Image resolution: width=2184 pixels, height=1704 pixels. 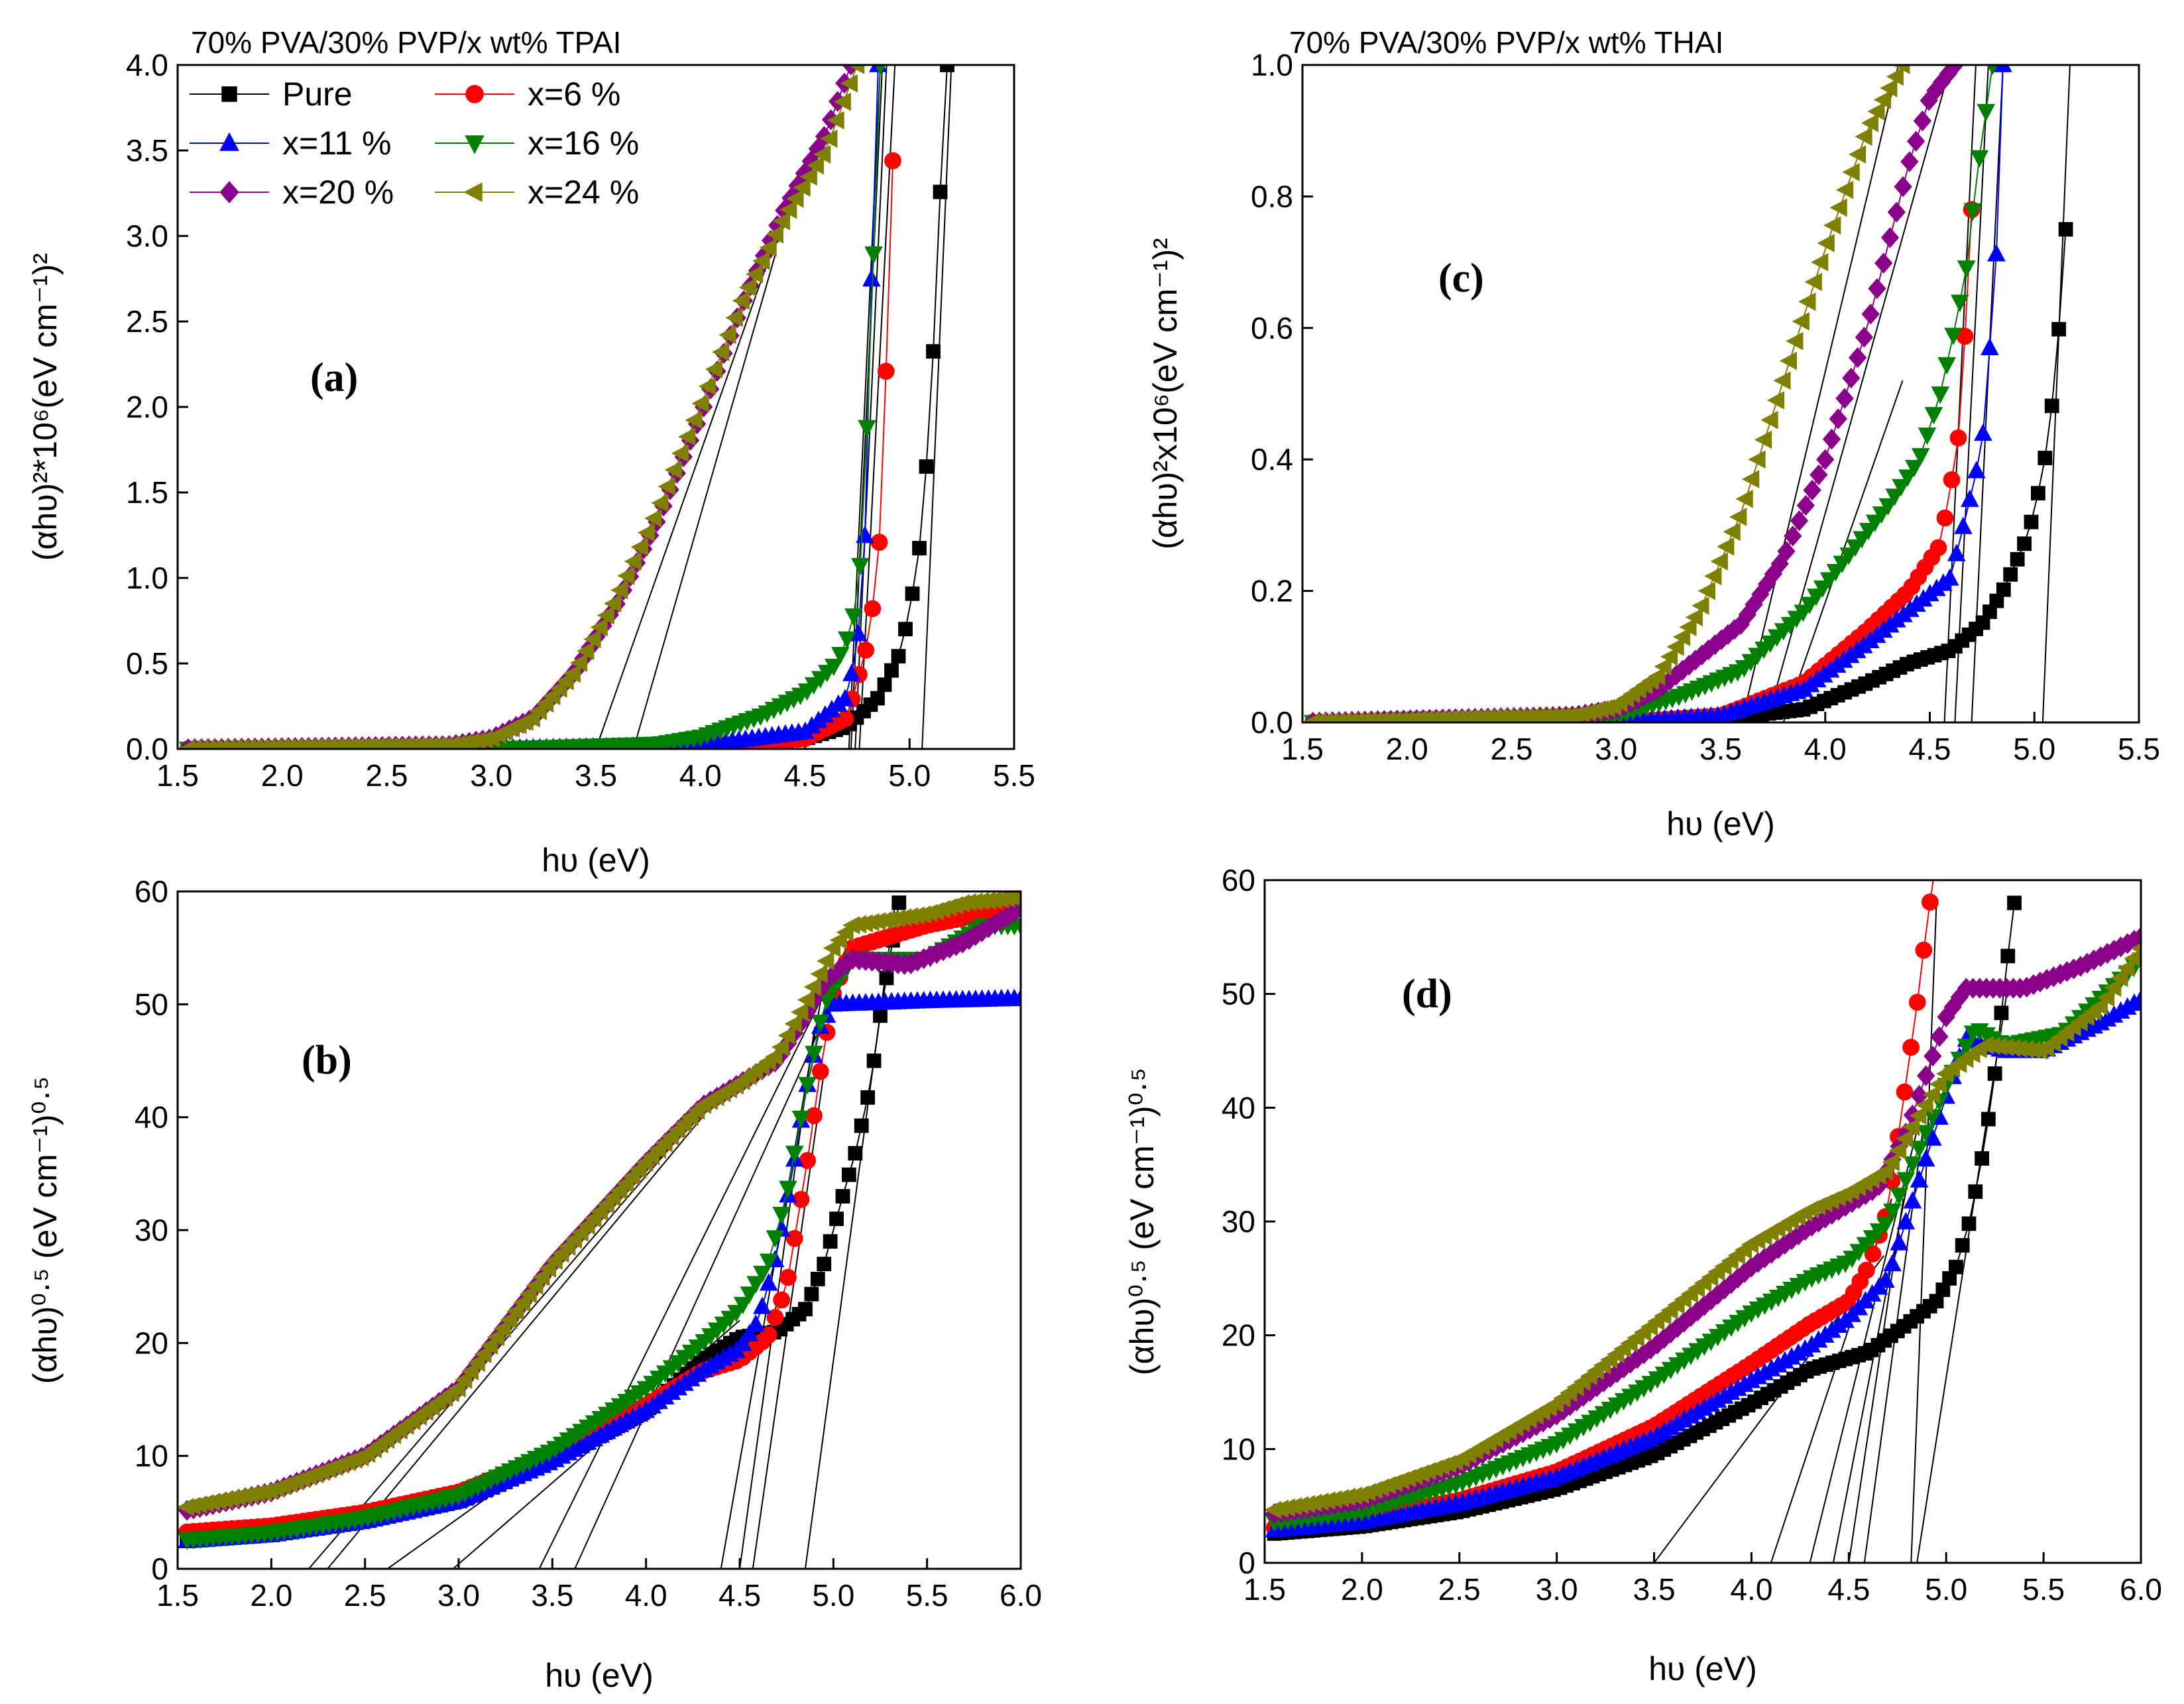 What do you see at coordinates (1272, 328) in the screenshot?
I see `panel-c-ytick-label: 0.6` at bounding box center [1272, 328].